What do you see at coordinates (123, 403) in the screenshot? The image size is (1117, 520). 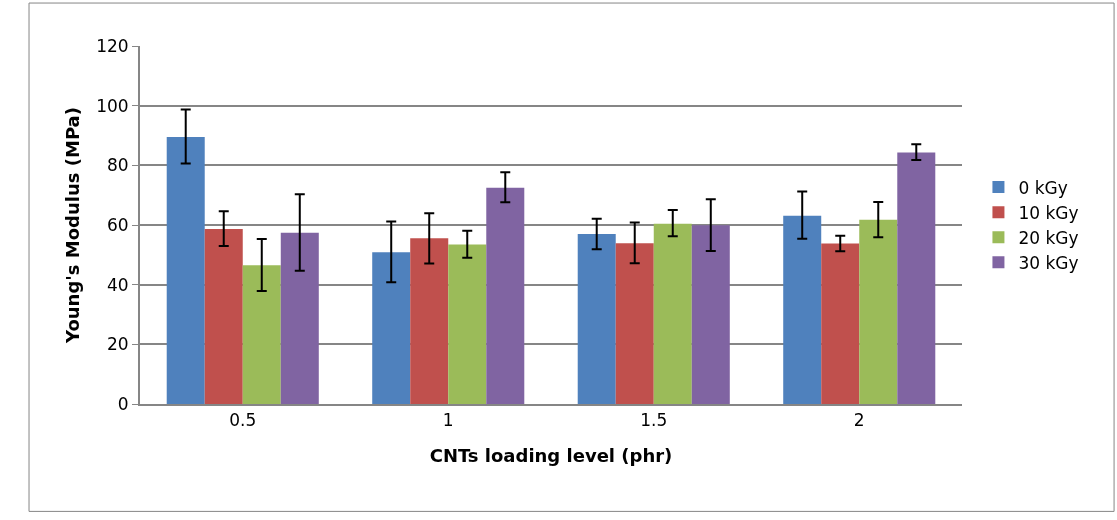 I see `y-tick-label: 0` at bounding box center [123, 403].